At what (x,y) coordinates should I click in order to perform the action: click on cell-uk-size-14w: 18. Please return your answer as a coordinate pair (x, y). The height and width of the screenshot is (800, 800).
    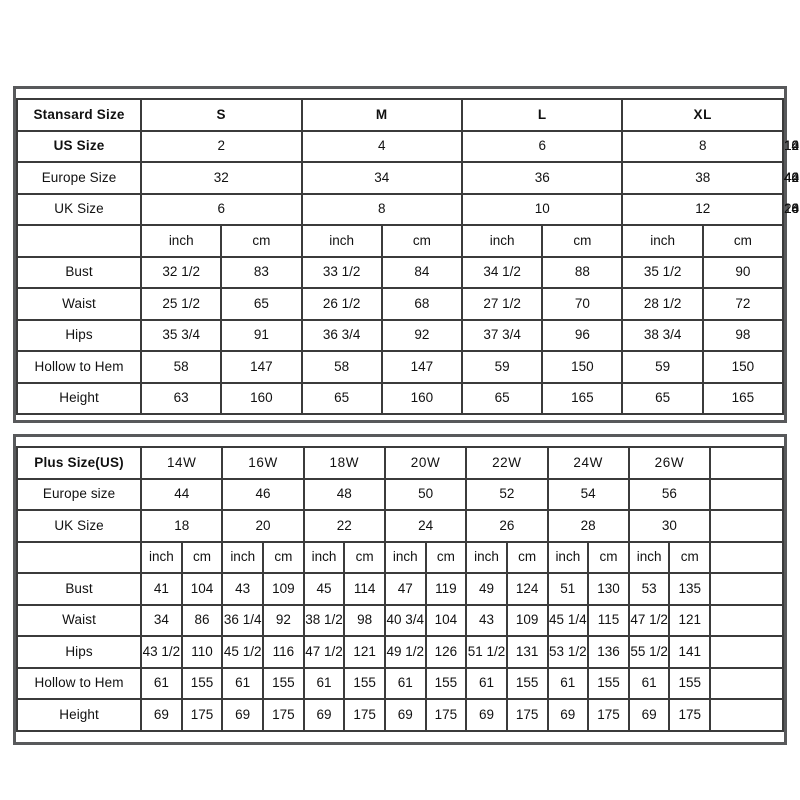
    Looking at the image, I should click on (182, 526).